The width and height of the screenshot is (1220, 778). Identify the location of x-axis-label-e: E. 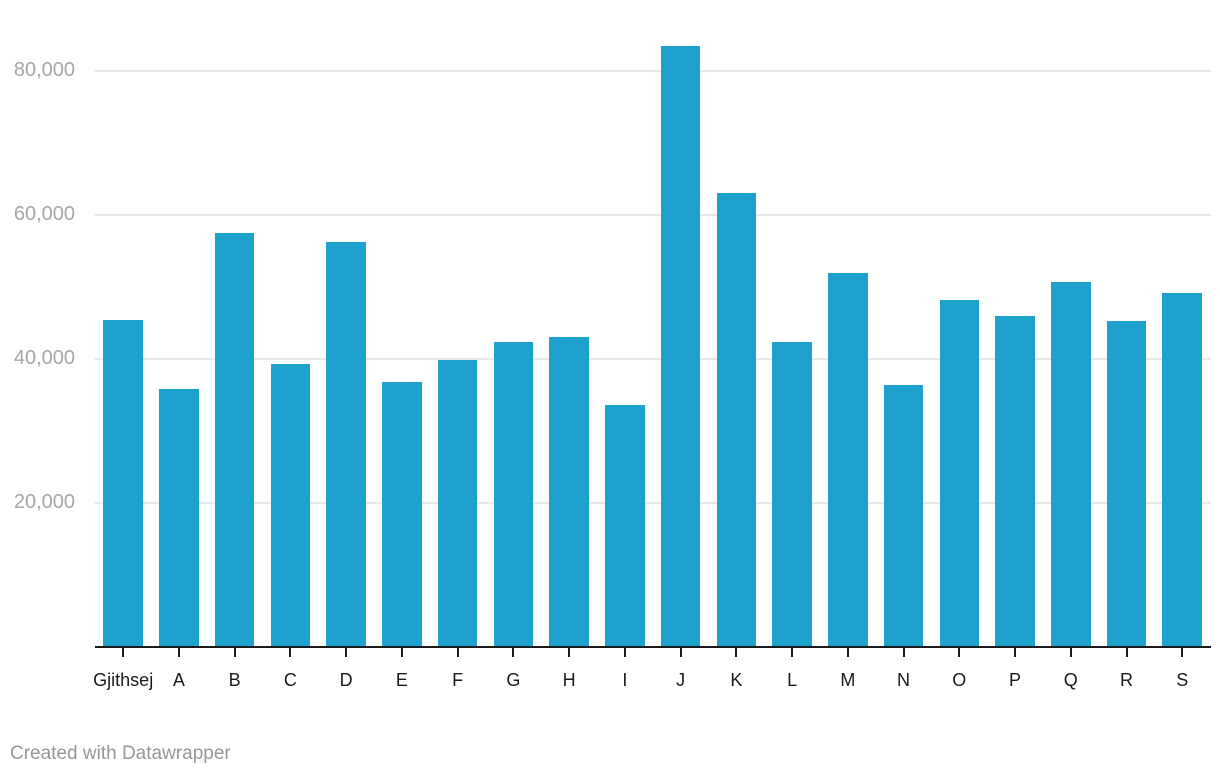
(401, 680).